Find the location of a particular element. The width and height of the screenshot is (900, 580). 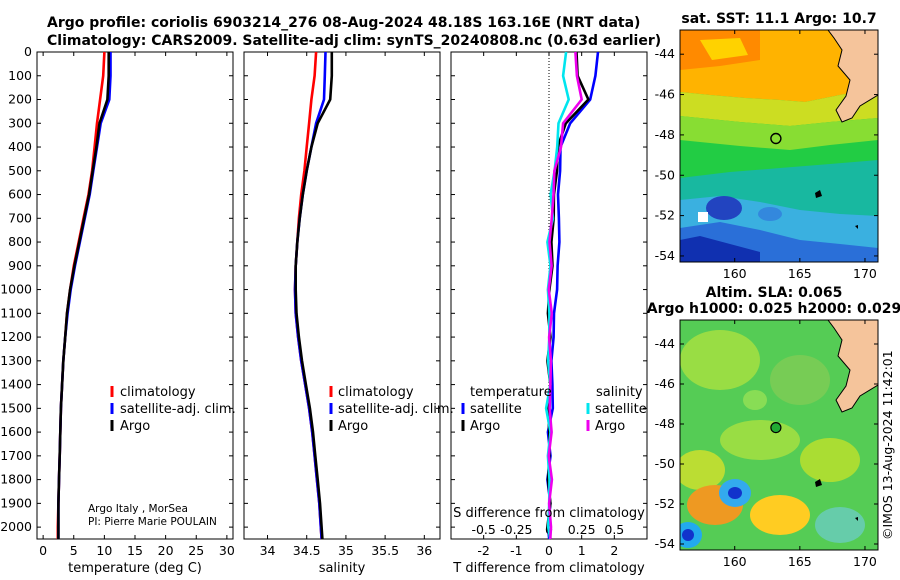

depth-tick-label: 1600 is located at coordinates (16, 431).